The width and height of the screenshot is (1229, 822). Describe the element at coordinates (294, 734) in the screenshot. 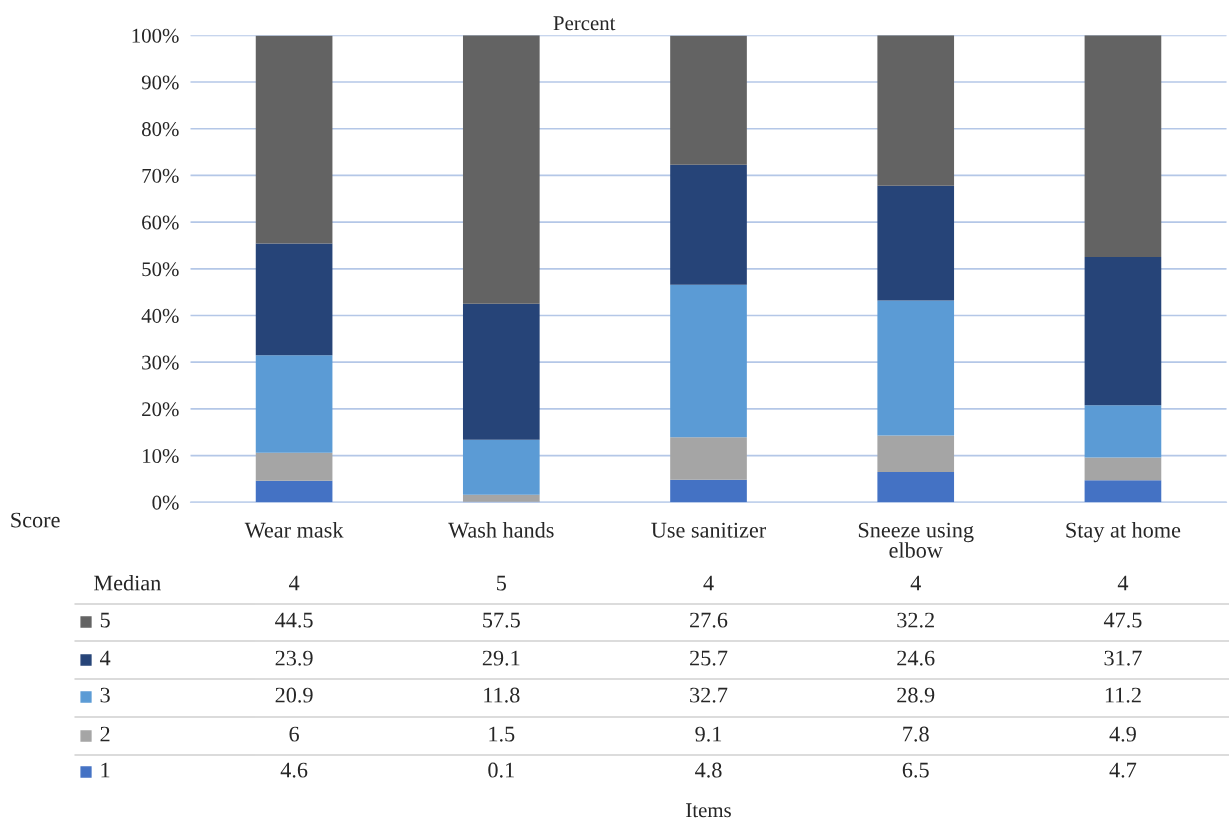

I see `data-label: 6` at that location.